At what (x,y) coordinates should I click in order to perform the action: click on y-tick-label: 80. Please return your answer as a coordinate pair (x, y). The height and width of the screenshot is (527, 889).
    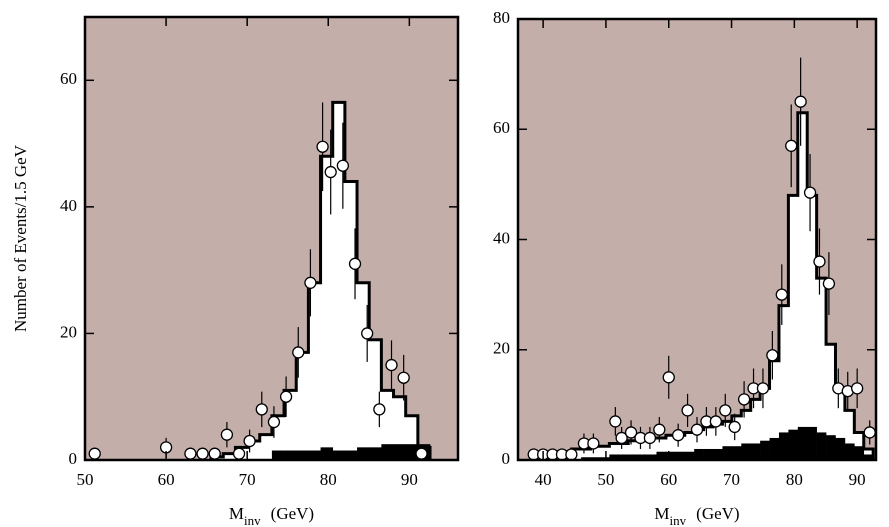
    Looking at the image, I should click on (501, 17).